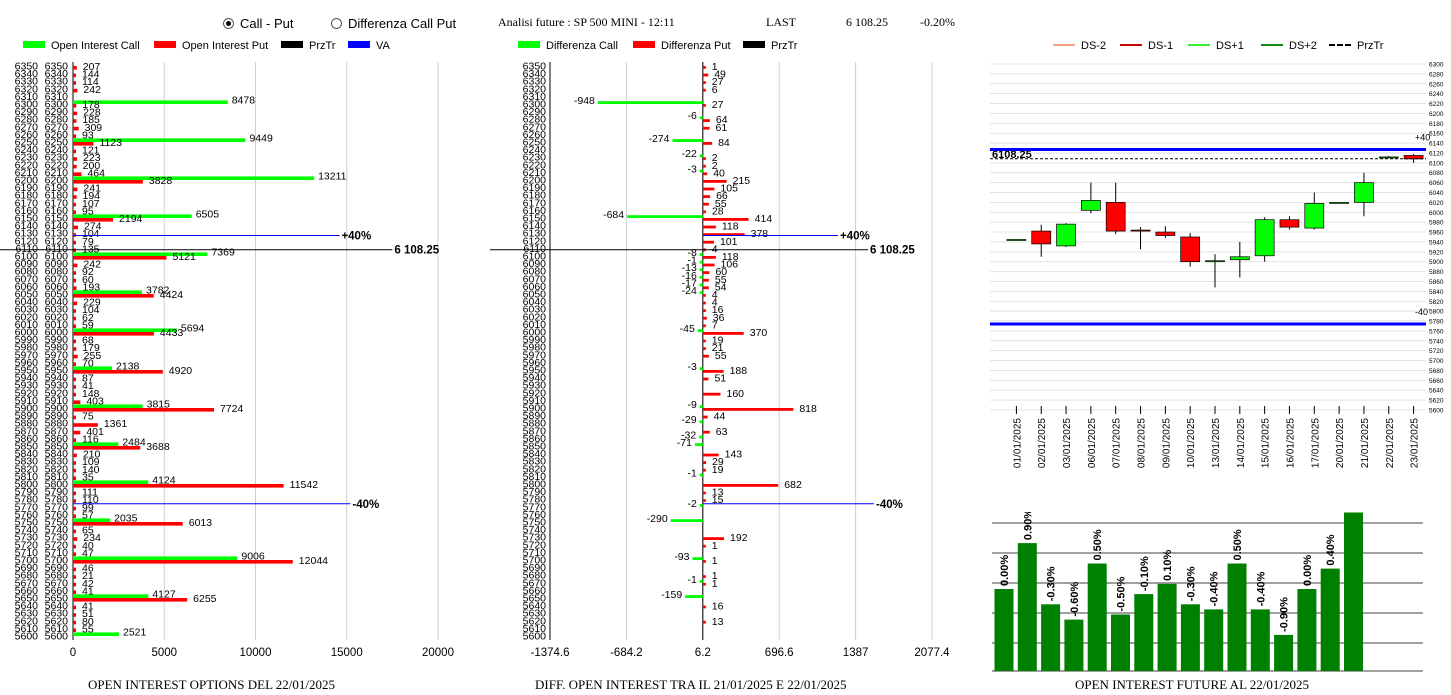  I want to click on y-tick-label: 5960, so click(1436, 233).